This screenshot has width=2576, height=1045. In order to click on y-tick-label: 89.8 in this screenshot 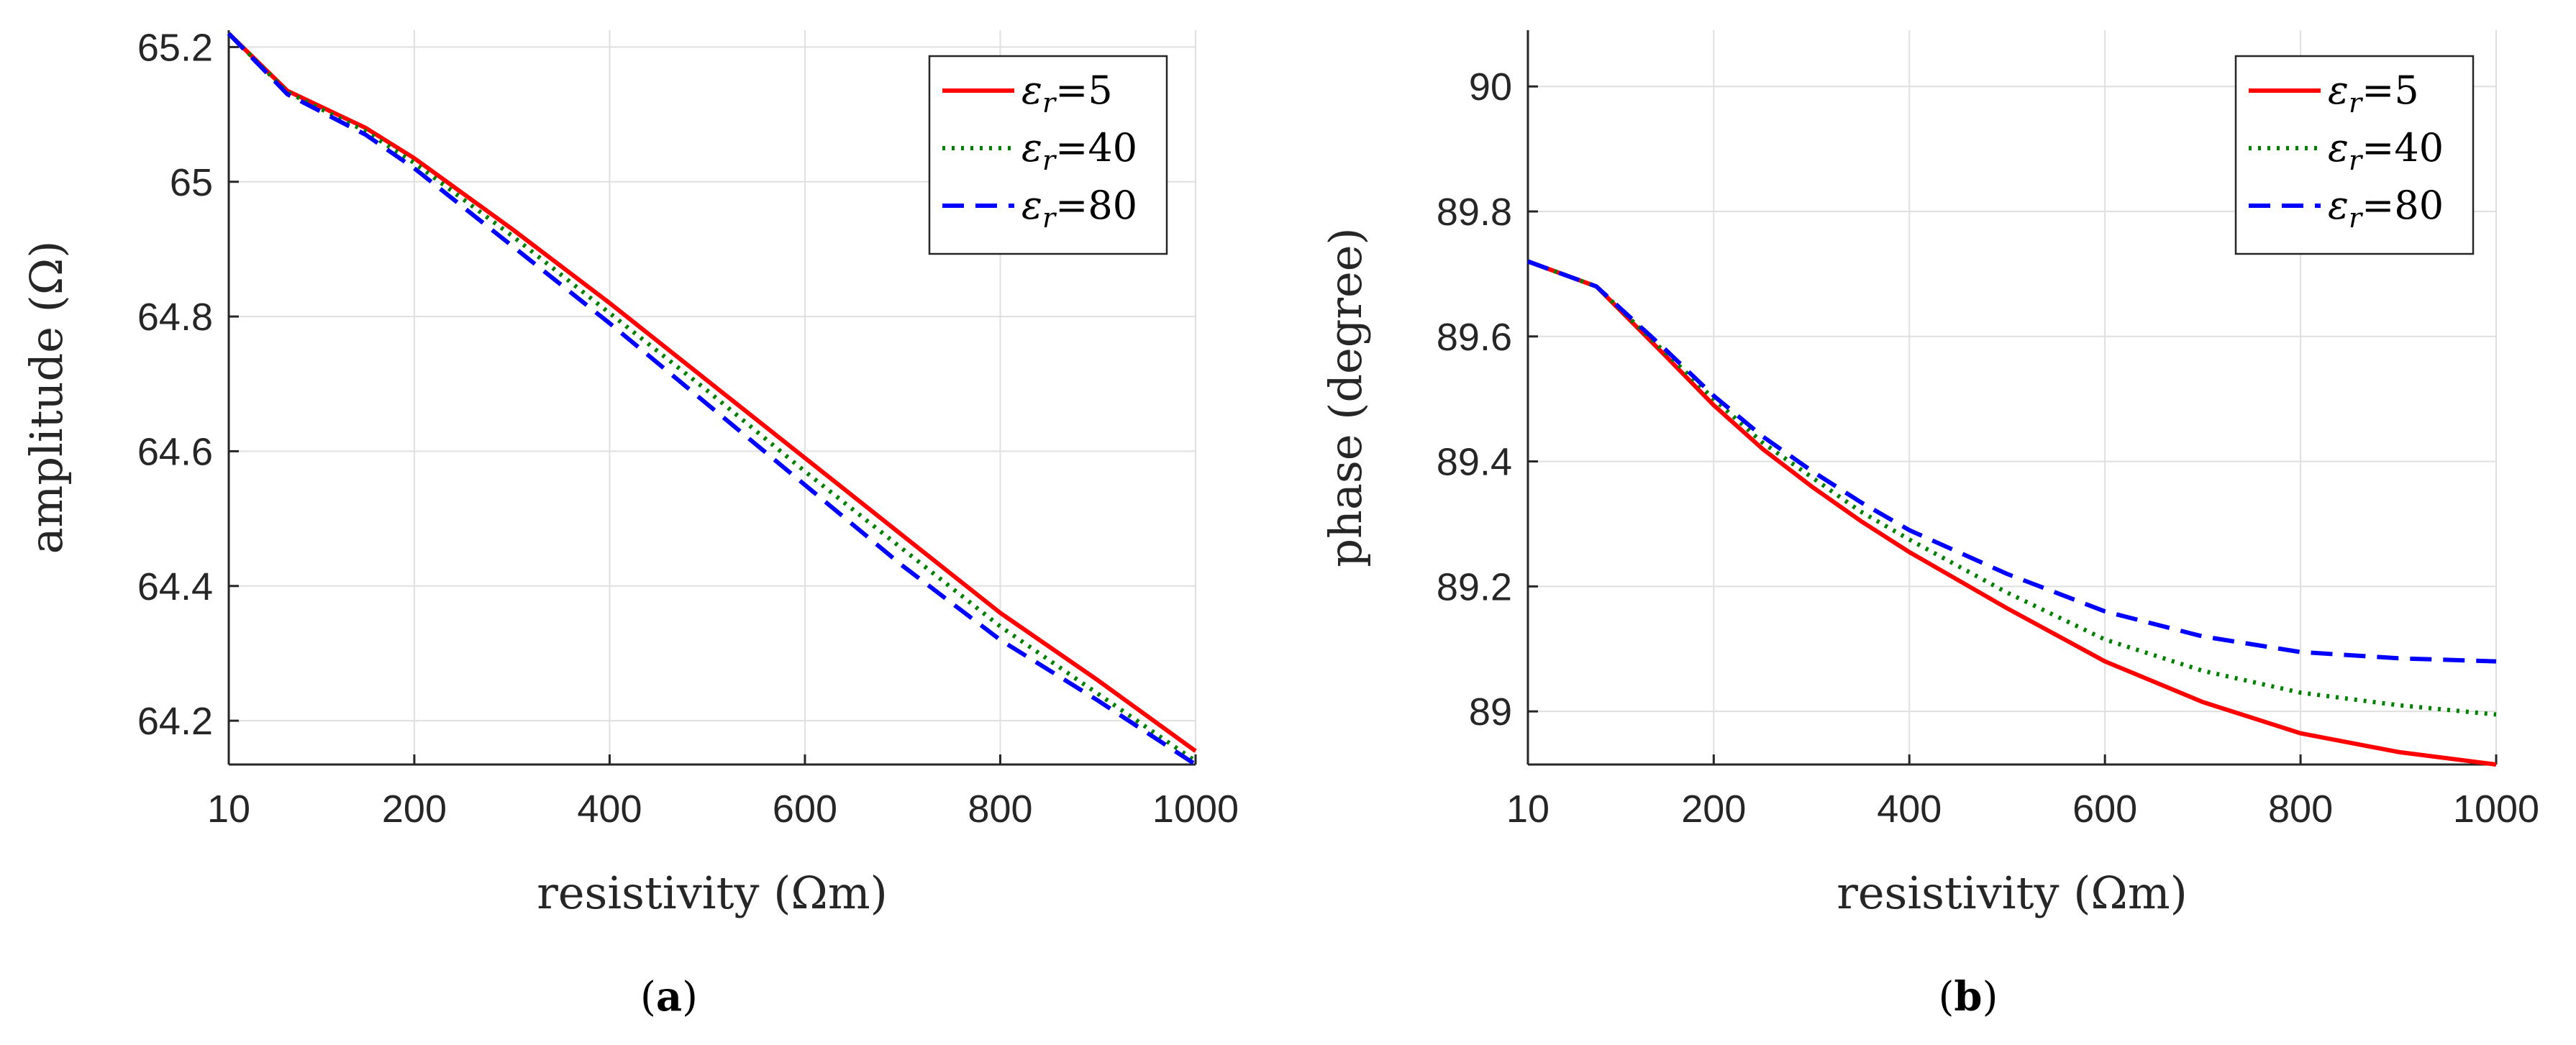, I will do `click(1474, 212)`.